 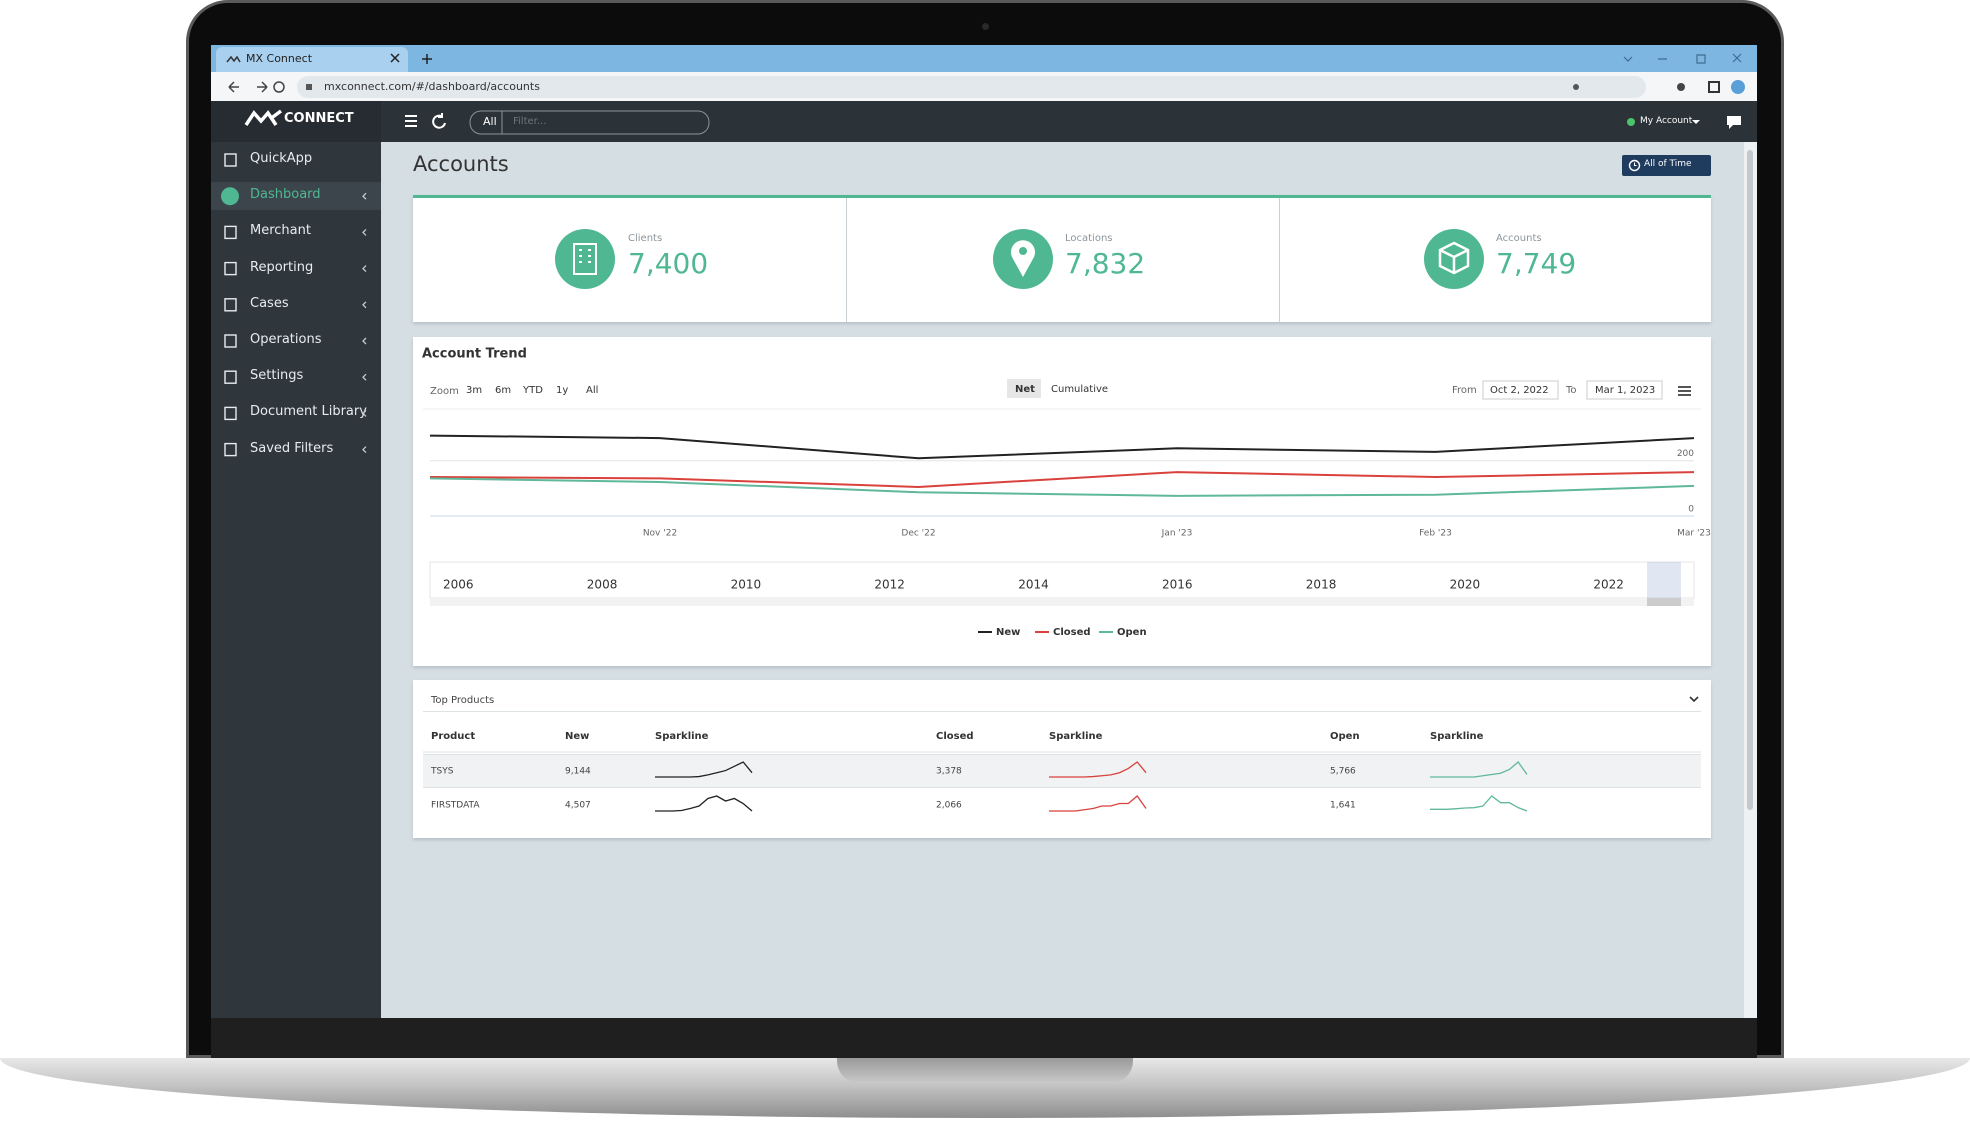 I want to click on navigator-year: 2020, so click(x=1465, y=585).